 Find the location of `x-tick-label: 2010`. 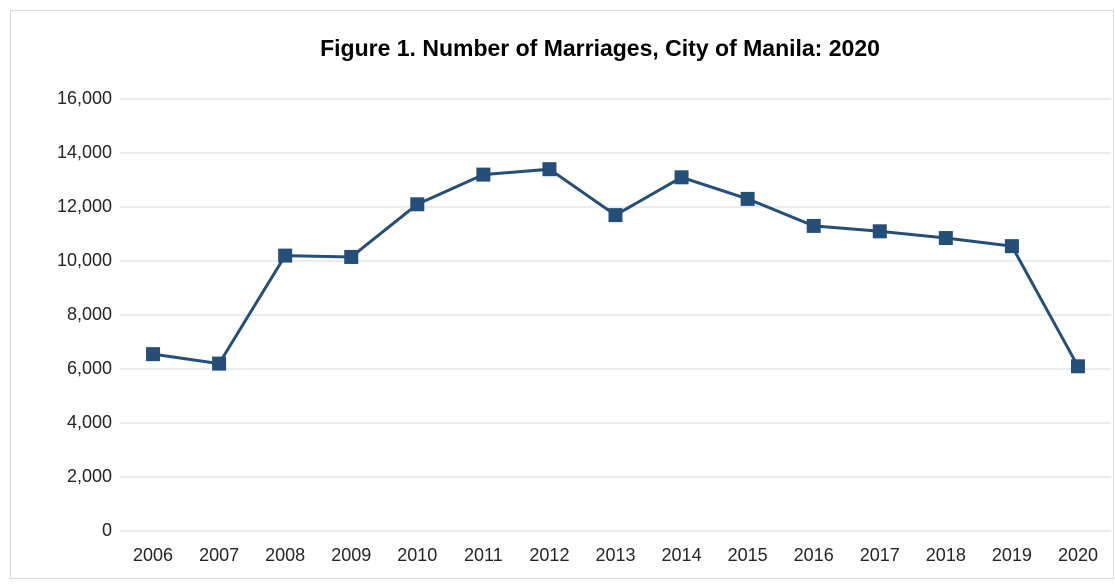

x-tick-label: 2010 is located at coordinates (417, 555).